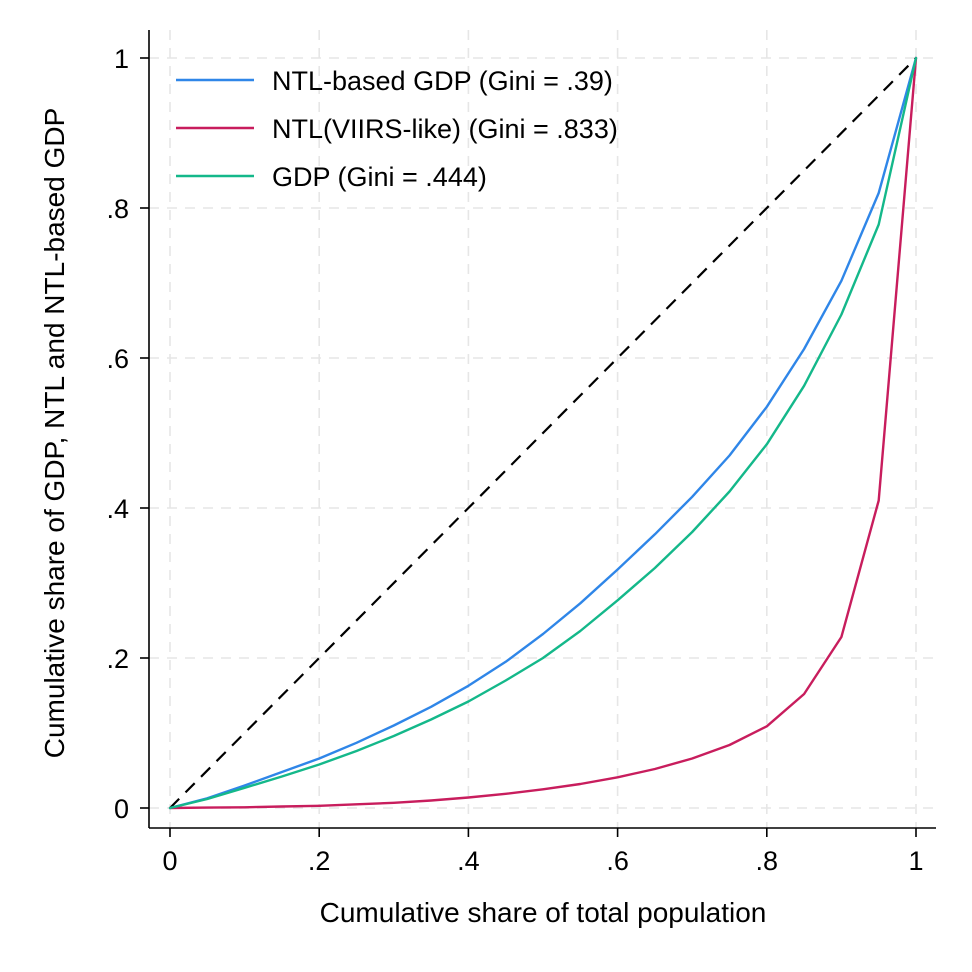 The image size is (972, 972). What do you see at coordinates (379, 177) in the screenshot?
I see `legend-label: GDP (Gini = .444)` at bounding box center [379, 177].